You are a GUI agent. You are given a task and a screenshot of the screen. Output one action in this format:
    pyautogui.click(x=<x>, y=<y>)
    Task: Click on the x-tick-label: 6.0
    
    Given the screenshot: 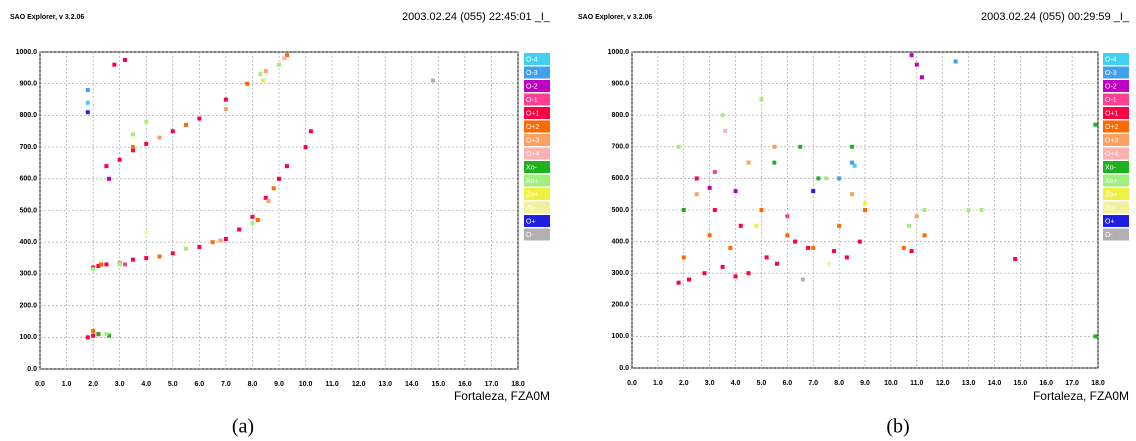 What is the action you would take?
    pyautogui.click(x=199, y=384)
    